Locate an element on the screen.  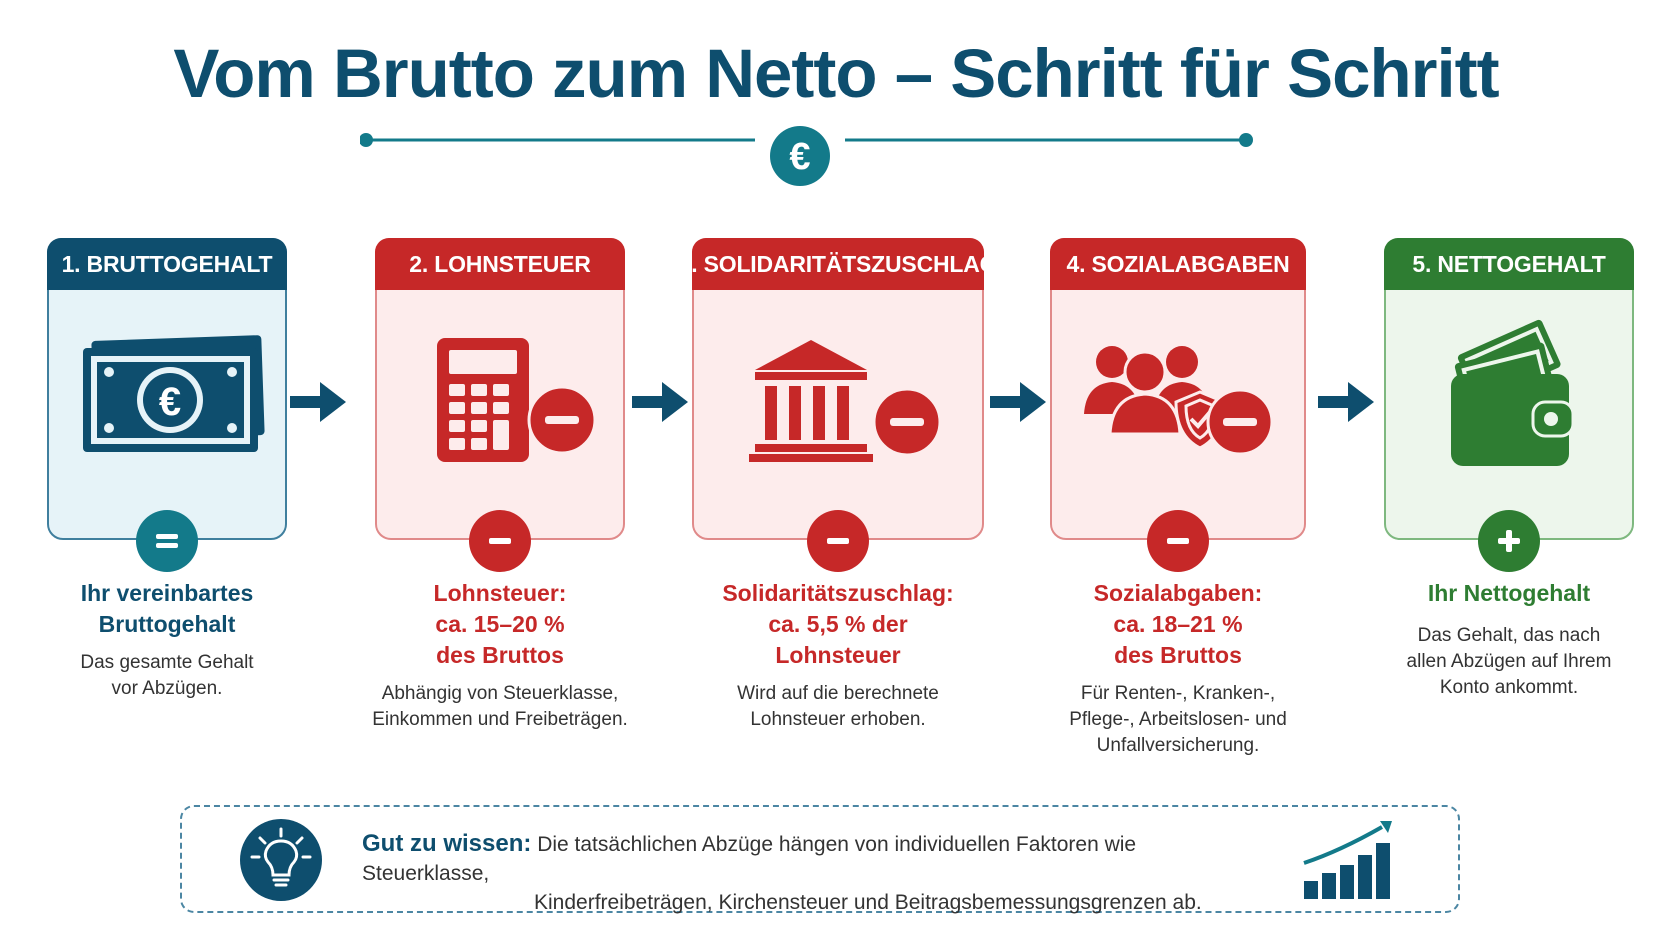
step-header: 1. BRUTTOGEHALT is located at coordinates (167, 264).